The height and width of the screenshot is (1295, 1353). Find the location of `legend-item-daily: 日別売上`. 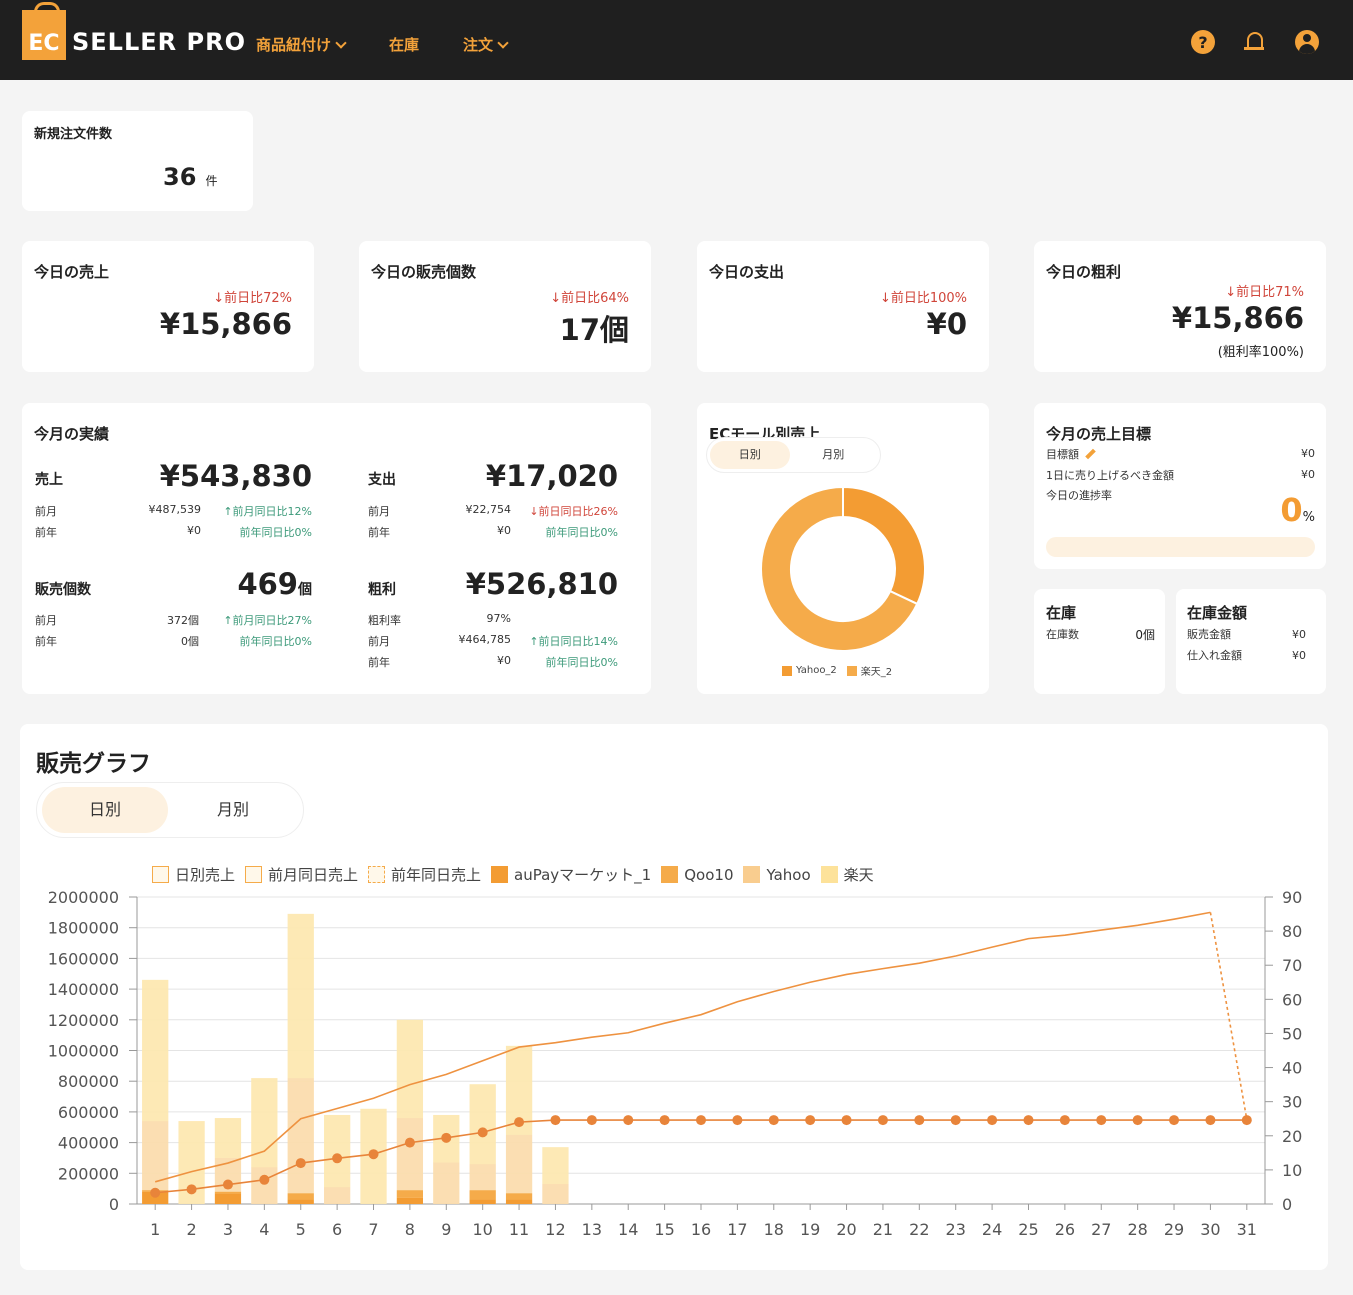

legend-item-daily: 日別売上 is located at coordinates (193, 874).